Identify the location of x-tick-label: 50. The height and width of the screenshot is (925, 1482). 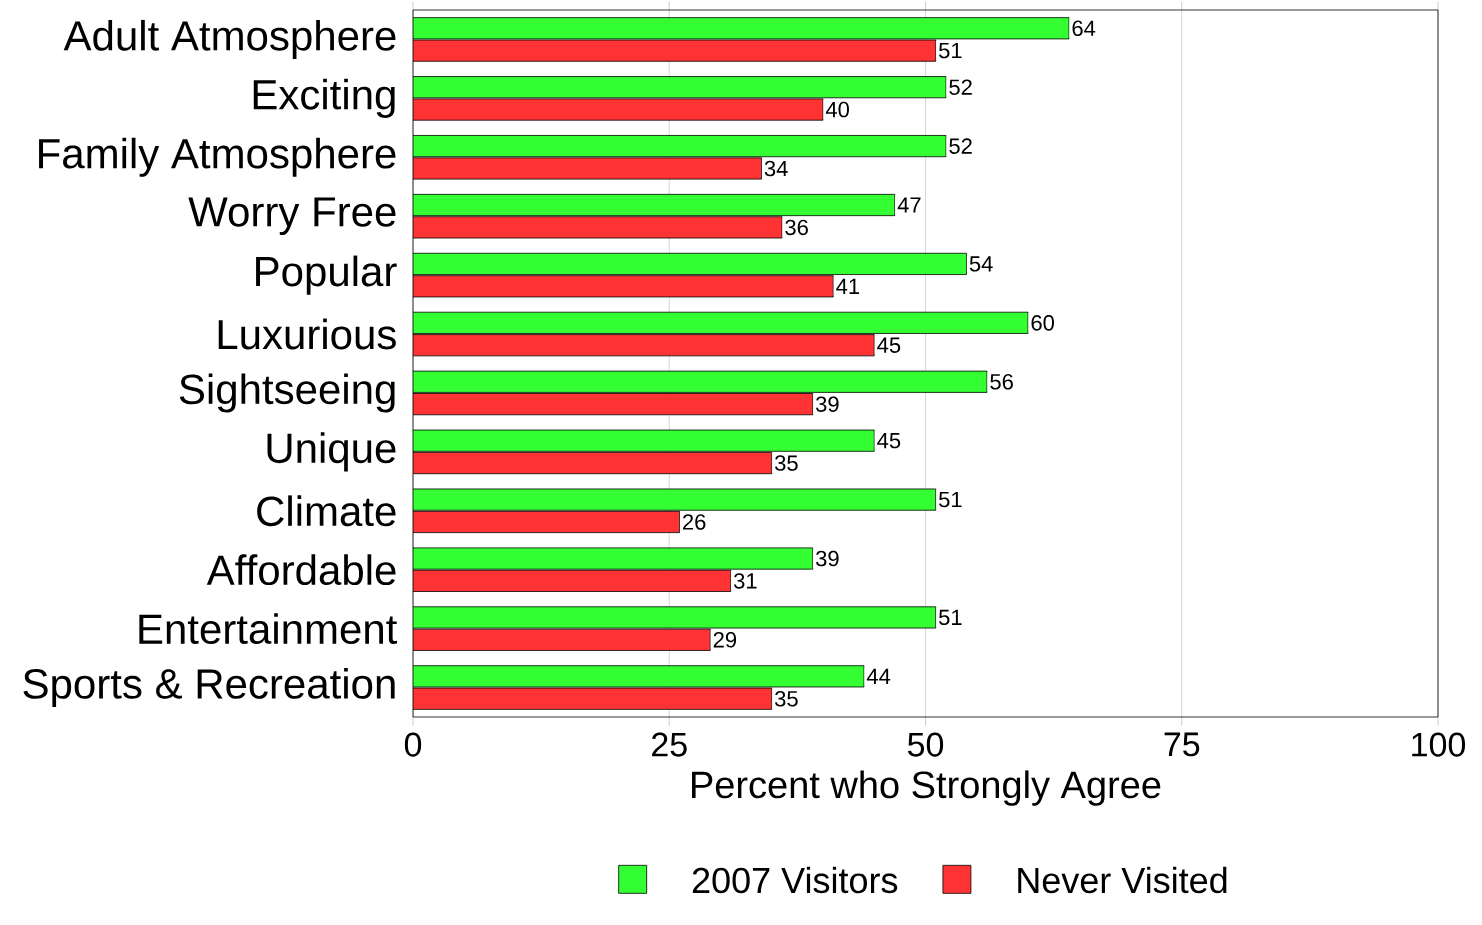
(925, 744).